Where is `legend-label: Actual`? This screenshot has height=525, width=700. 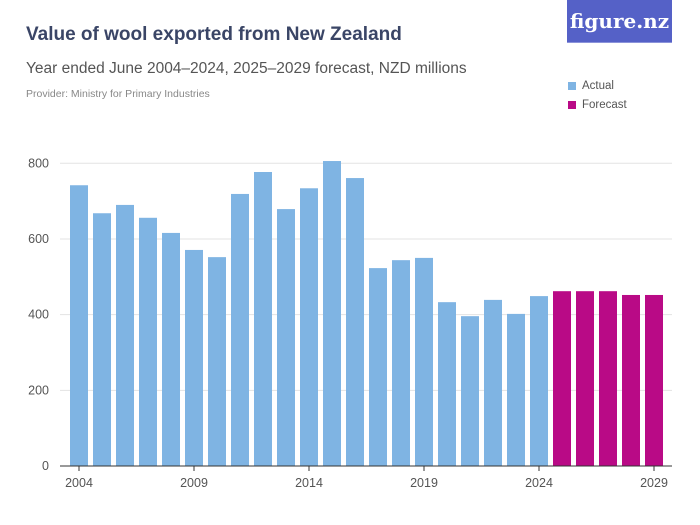
legend-label: Actual is located at coordinates (598, 86).